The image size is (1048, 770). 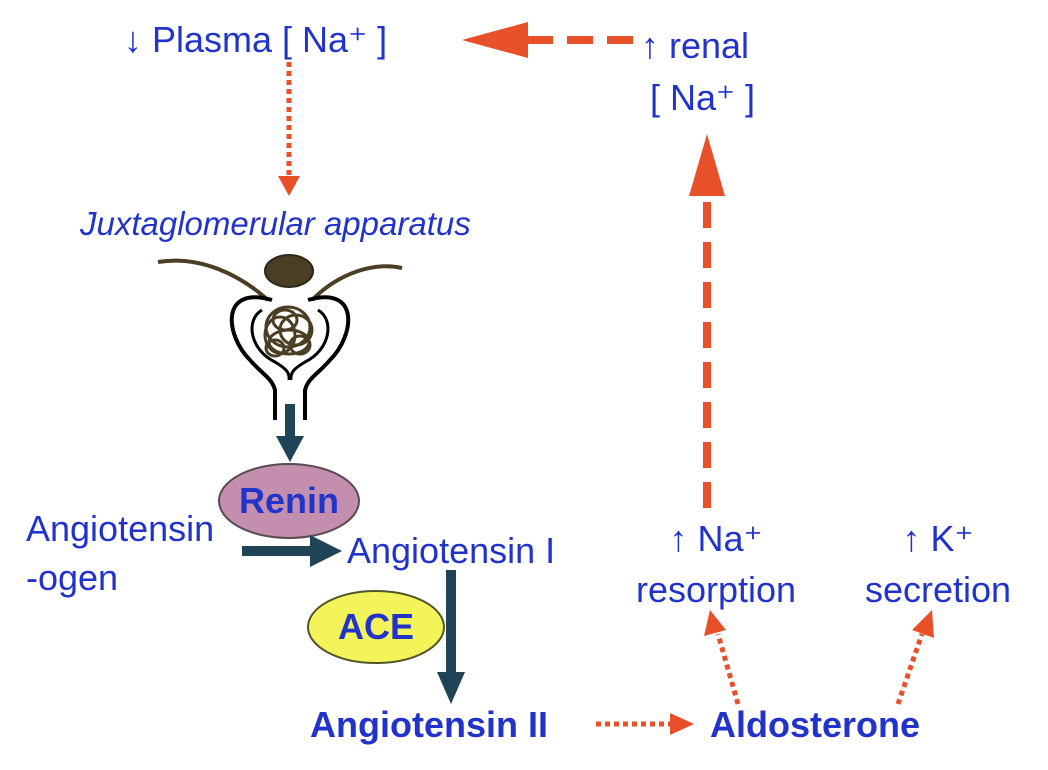 What do you see at coordinates (275, 223) in the screenshot?
I see `jga-label: Juxtaglomerular apparatus` at bounding box center [275, 223].